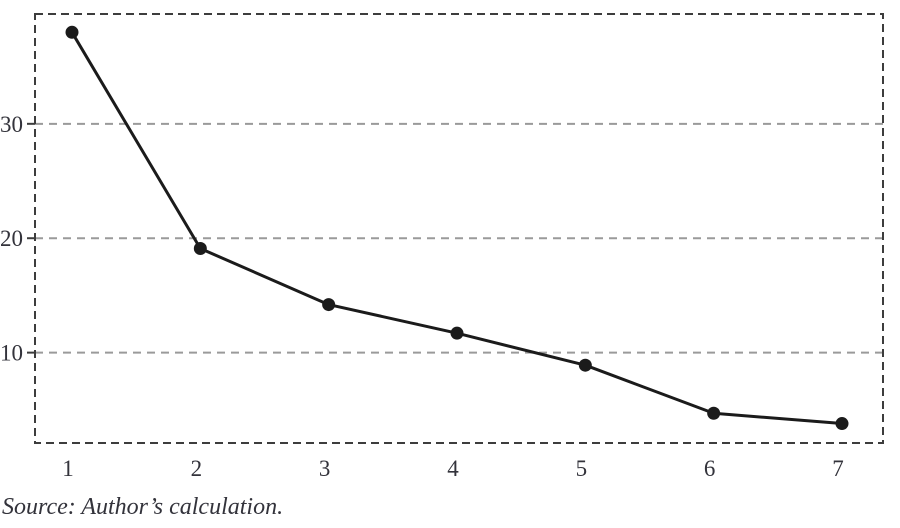 The height and width of the screenshot is (528, 900). What do you see at coordinates (11, 124) in the screenshot?
I see `y-tick-label: 30` at bounding box center [11, 124].